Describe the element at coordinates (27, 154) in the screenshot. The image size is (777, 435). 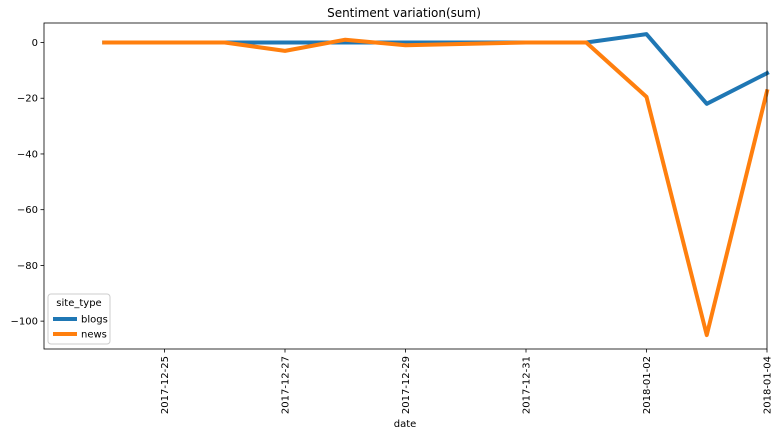
I see `y-tick-label: −40` at that location.